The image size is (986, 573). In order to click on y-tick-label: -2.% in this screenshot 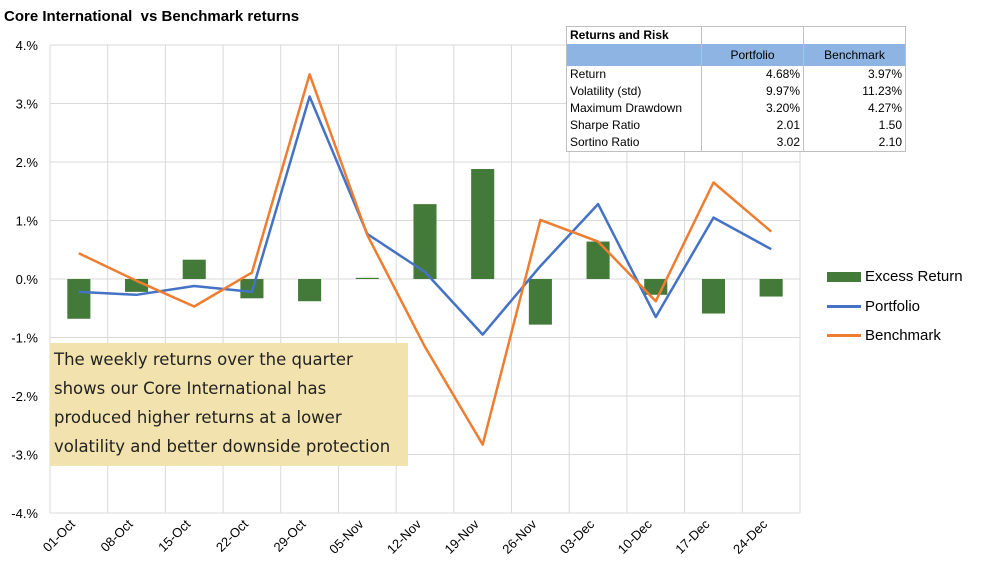, I will do `click(24, 396)`.